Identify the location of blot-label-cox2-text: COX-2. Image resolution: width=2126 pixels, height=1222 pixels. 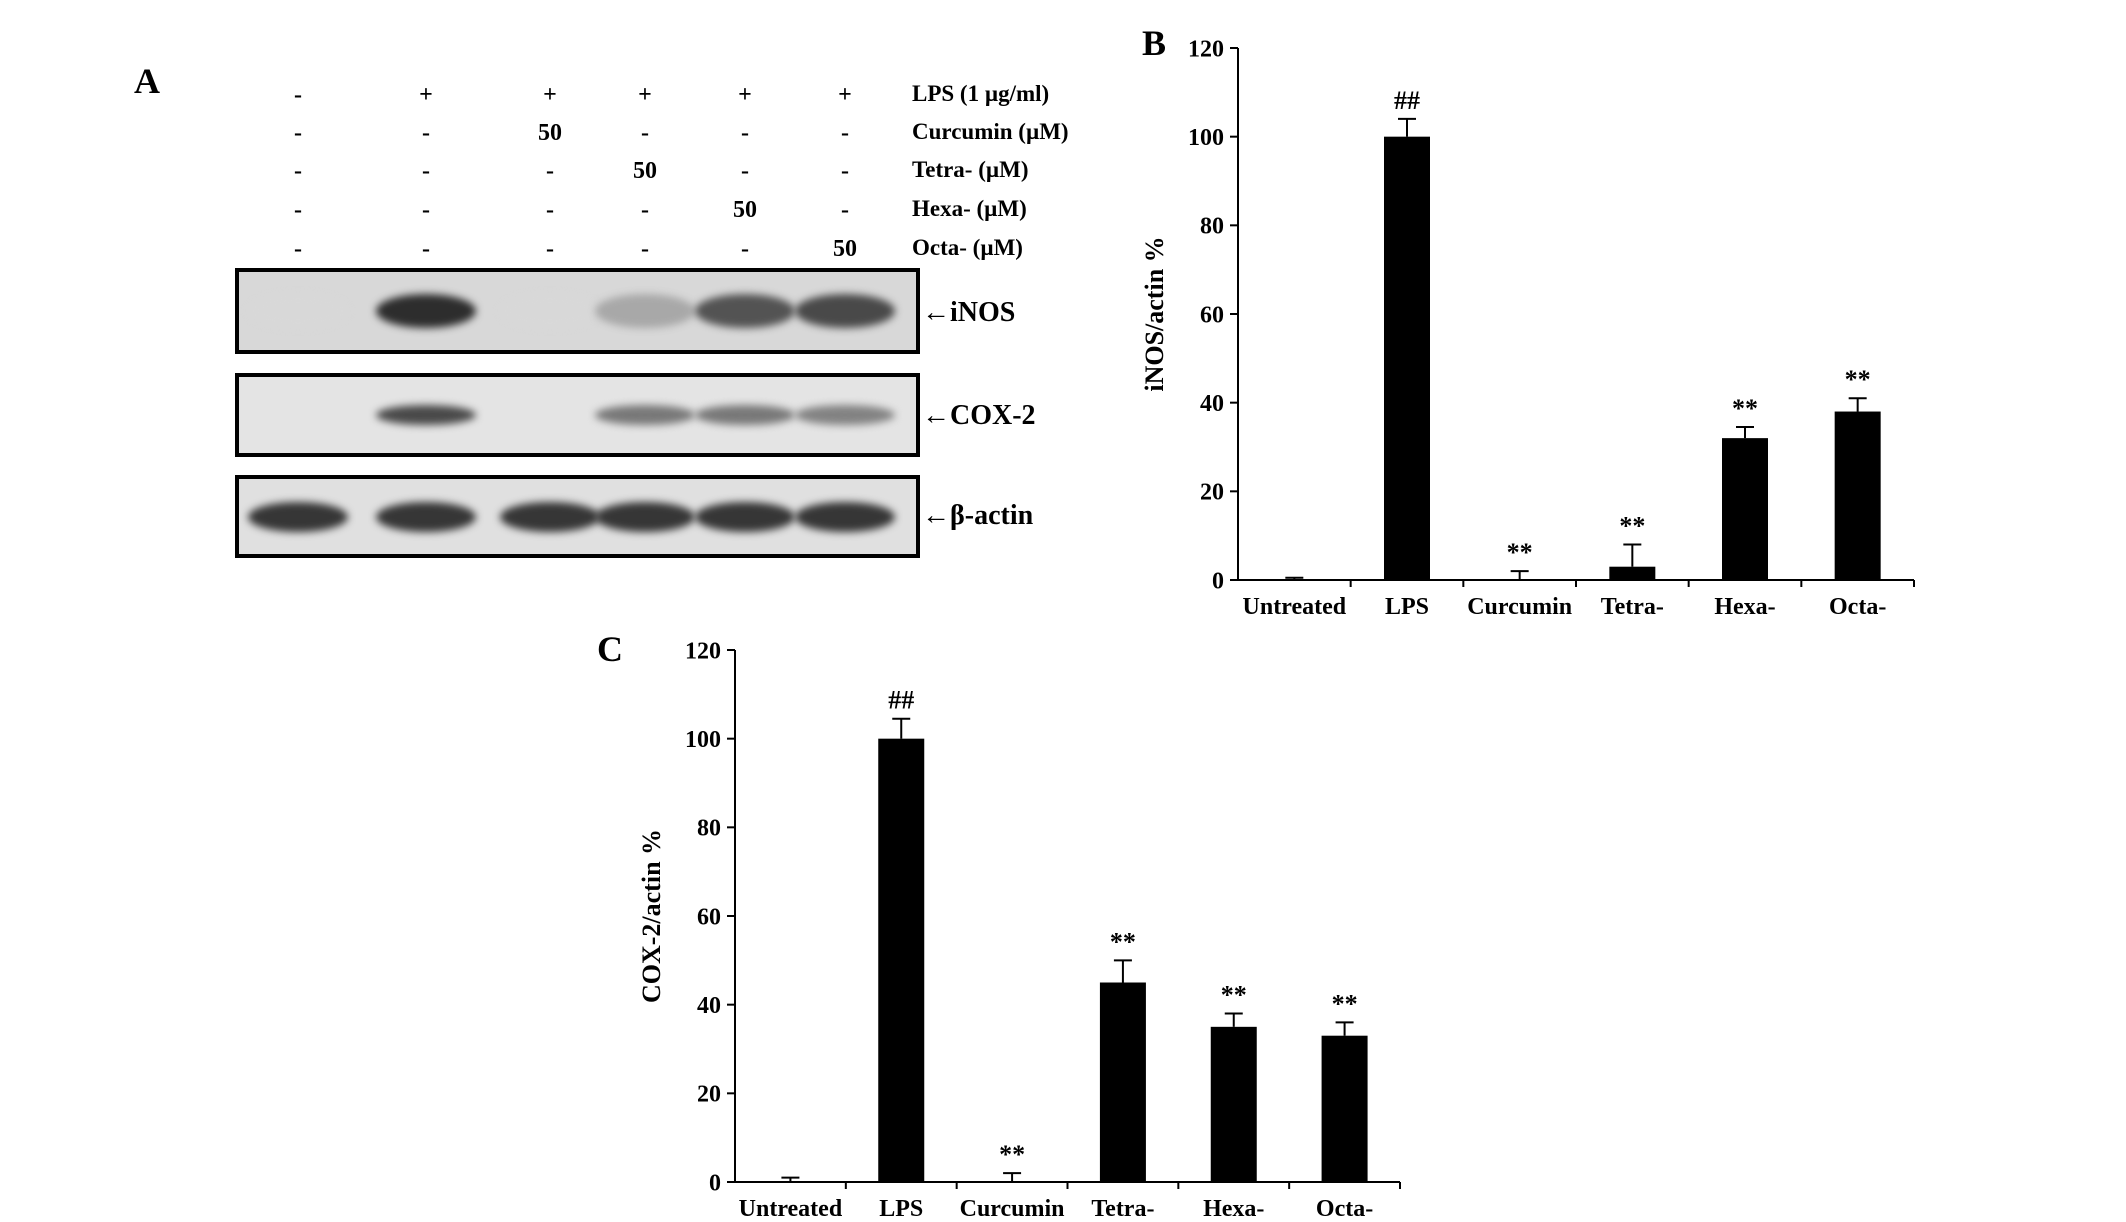
(993, 415).